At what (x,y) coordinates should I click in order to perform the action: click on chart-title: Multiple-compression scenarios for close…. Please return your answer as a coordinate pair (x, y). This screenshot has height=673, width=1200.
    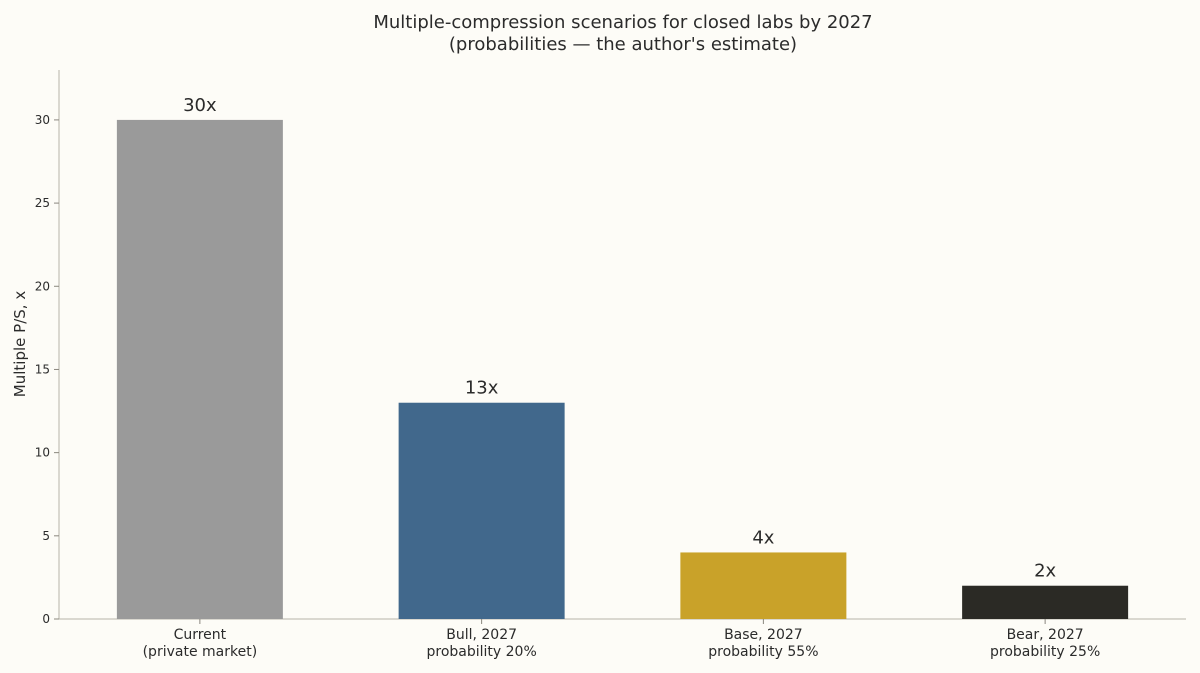
    Looking at the image, I should click on (622, 33).